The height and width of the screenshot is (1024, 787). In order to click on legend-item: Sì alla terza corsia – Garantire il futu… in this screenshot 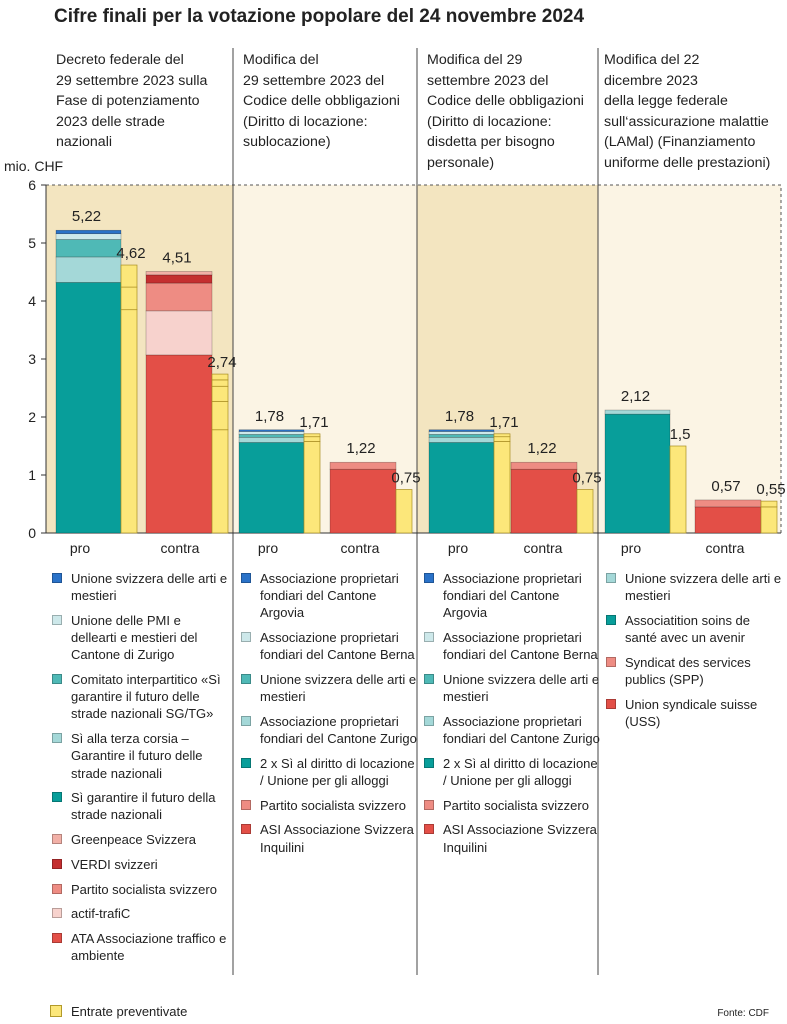, I will do `click(140, 756)`.